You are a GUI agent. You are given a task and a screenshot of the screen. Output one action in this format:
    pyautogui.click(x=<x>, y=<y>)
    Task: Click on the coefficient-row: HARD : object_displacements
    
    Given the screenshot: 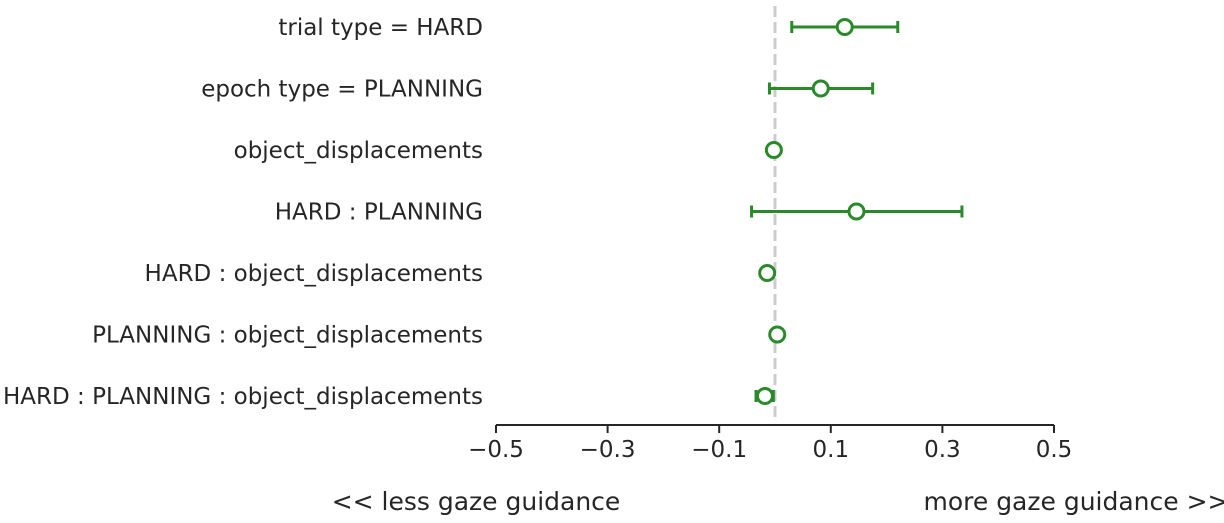 What is the action you would take?
    pyautogui.click(x=461, y=274)
    